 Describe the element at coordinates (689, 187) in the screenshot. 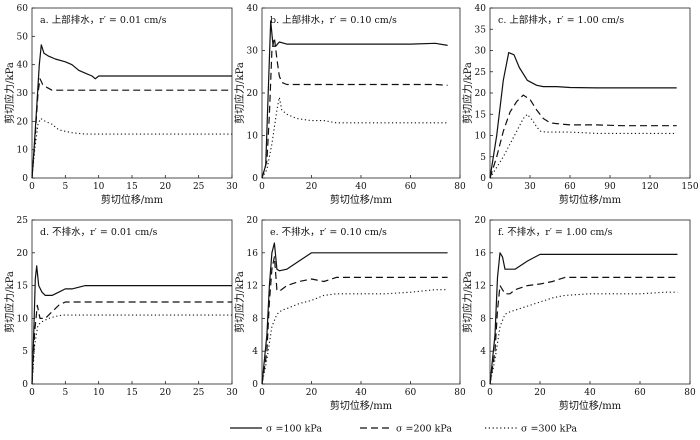

I see `x-tick-label: 150` at that location.